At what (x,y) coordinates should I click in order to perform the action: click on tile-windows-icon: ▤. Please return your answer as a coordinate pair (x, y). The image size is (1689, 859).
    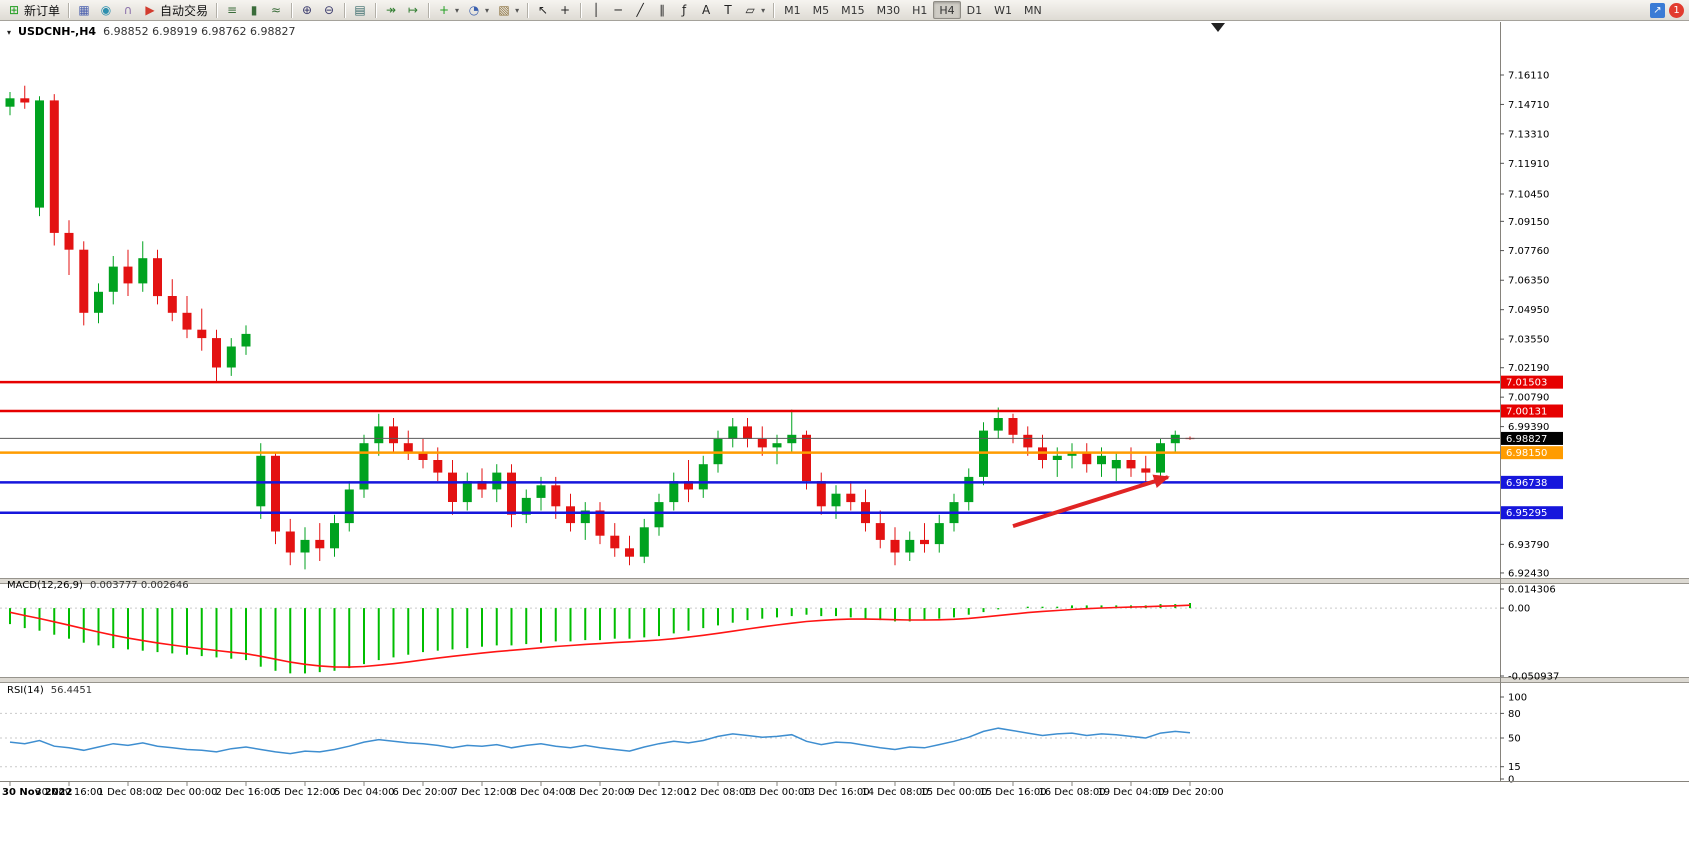
    Looking at the image, I should click on (360, 10).